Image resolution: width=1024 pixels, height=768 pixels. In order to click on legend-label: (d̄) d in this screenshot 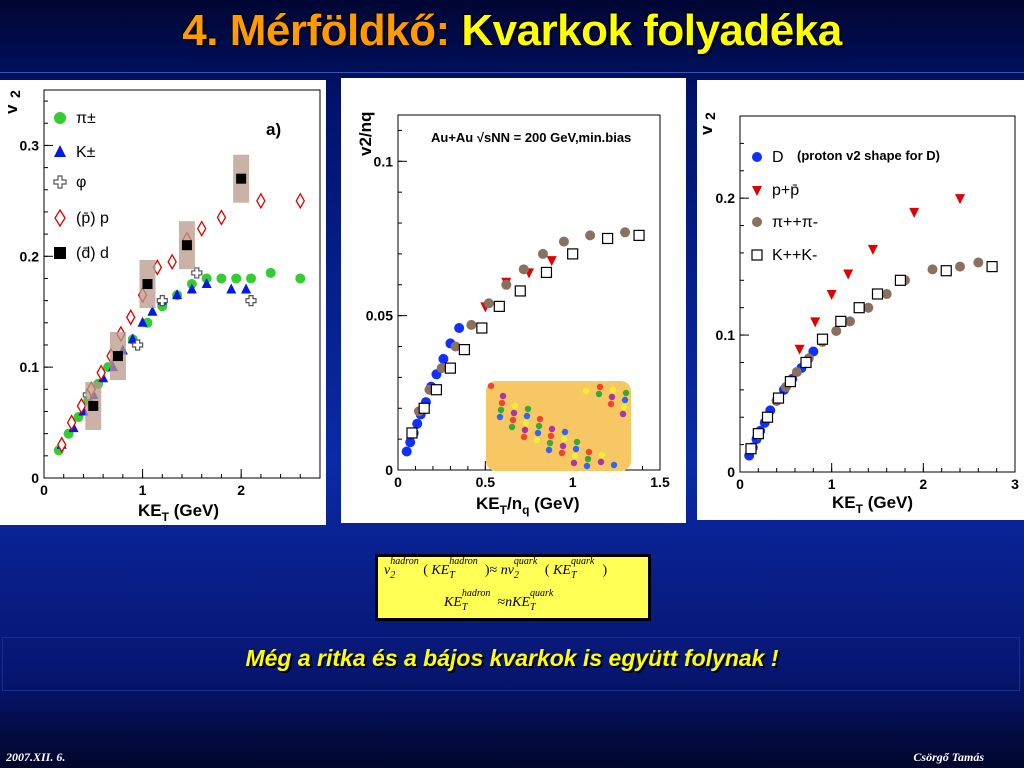, I will do `click(92, 253)`.